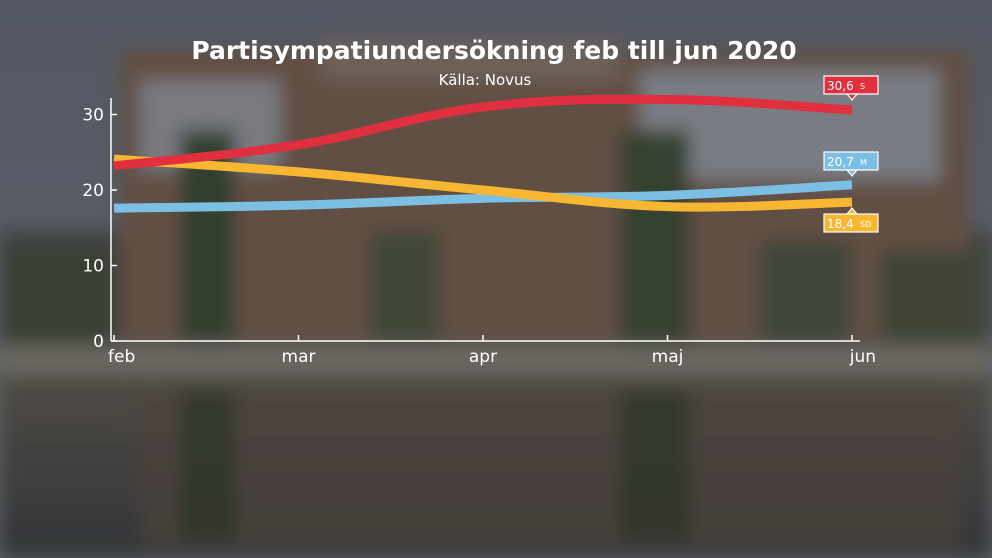 Image resolution: width=992 pixels, height=558 pixels. I want to click on x-tick-label: jun, so click(862, 357).